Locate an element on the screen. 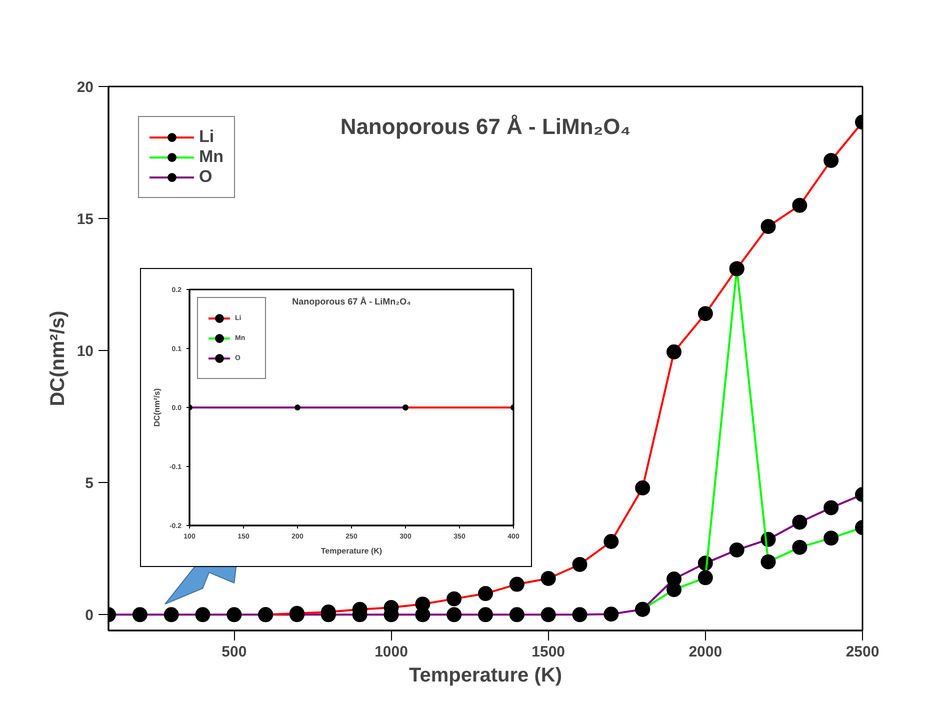 This screenshot has width=925, height=722. legend-label: O is located at coordinates (206, 177).